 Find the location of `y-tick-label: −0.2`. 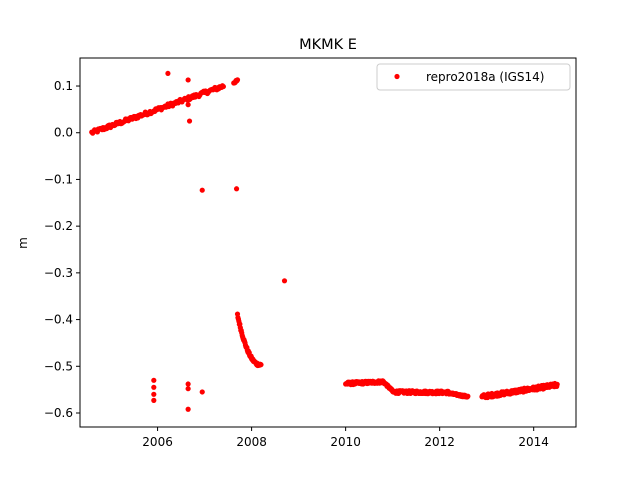

y-tick-label: −0.2 is located at coordinates (58, 226).